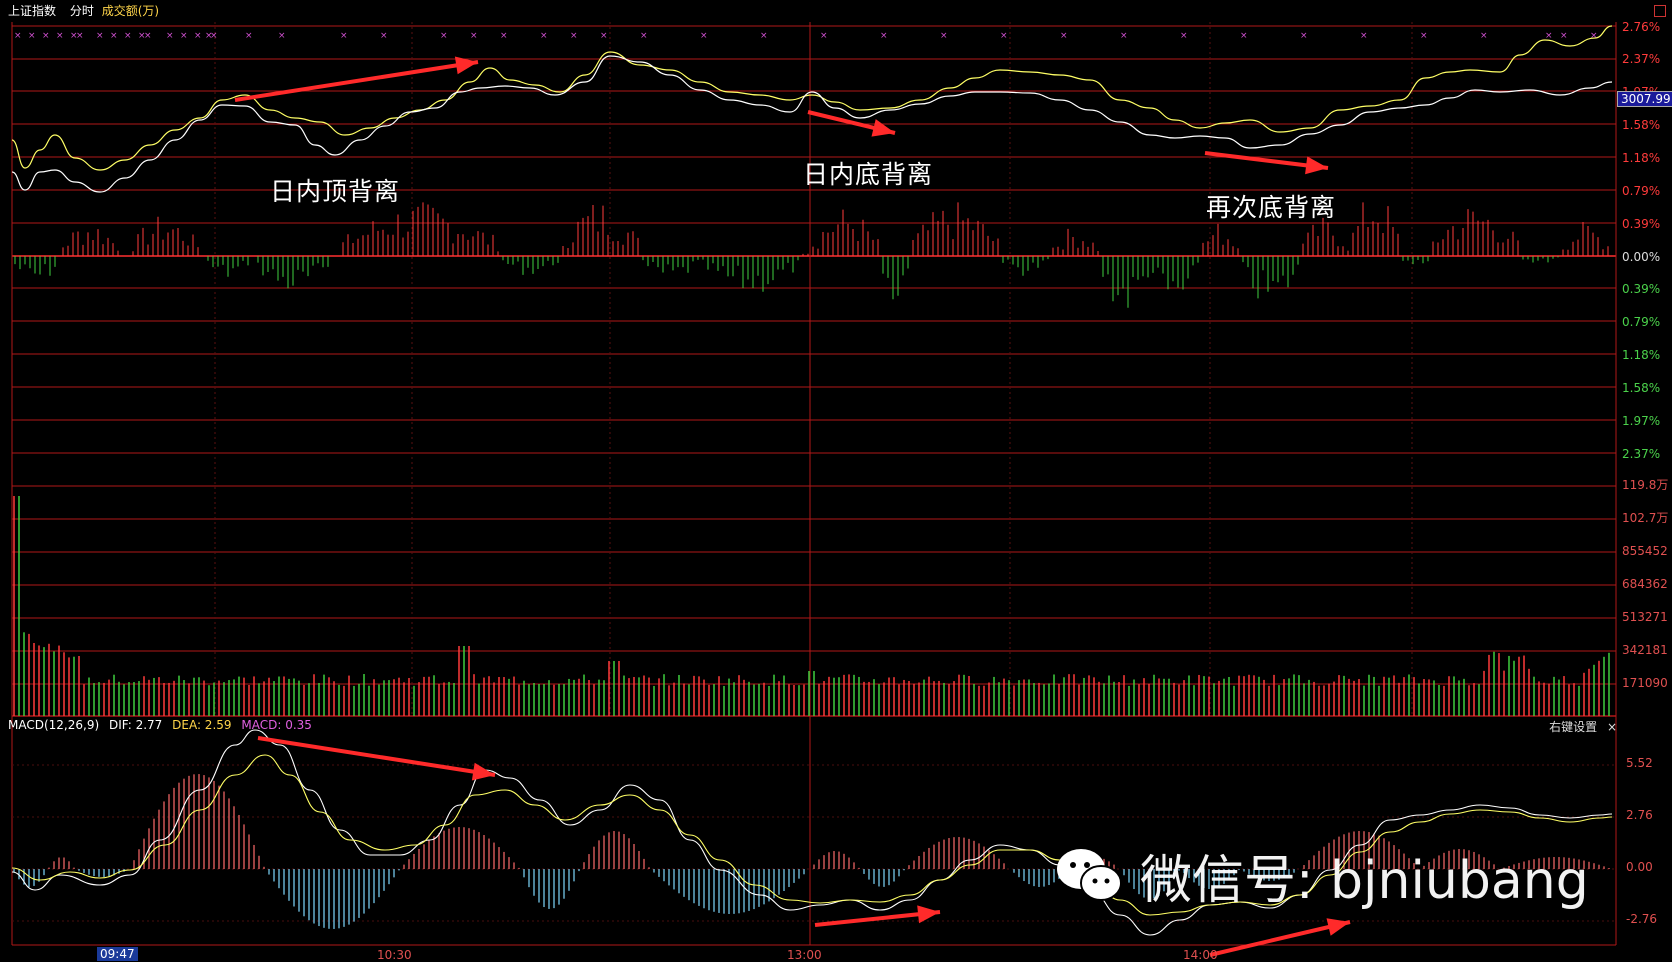  What do you see at coordinates (1645, 518) in the screenshot?
I see `volume-axis-label: 102.7万` at bounding box center [1645, 518].